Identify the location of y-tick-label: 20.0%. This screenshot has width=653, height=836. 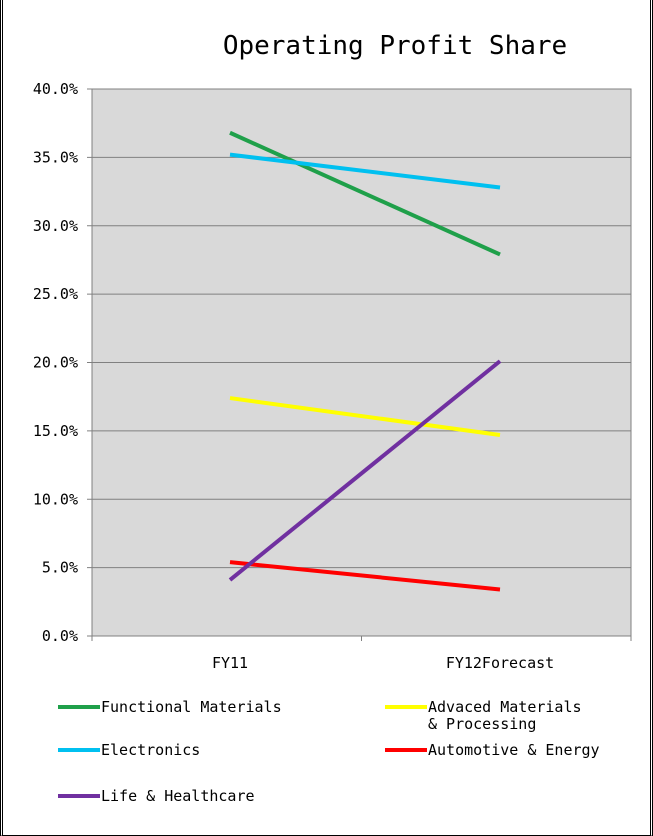
(55, 363).